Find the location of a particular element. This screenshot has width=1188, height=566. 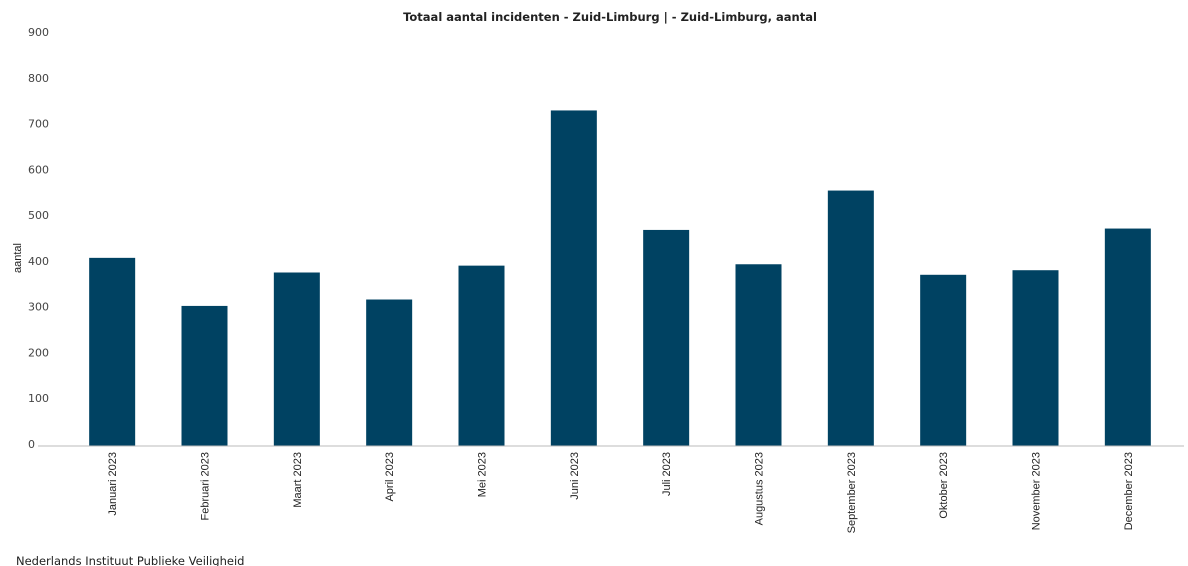

y-tick-label: 800 is located at coordinates (38, 78).